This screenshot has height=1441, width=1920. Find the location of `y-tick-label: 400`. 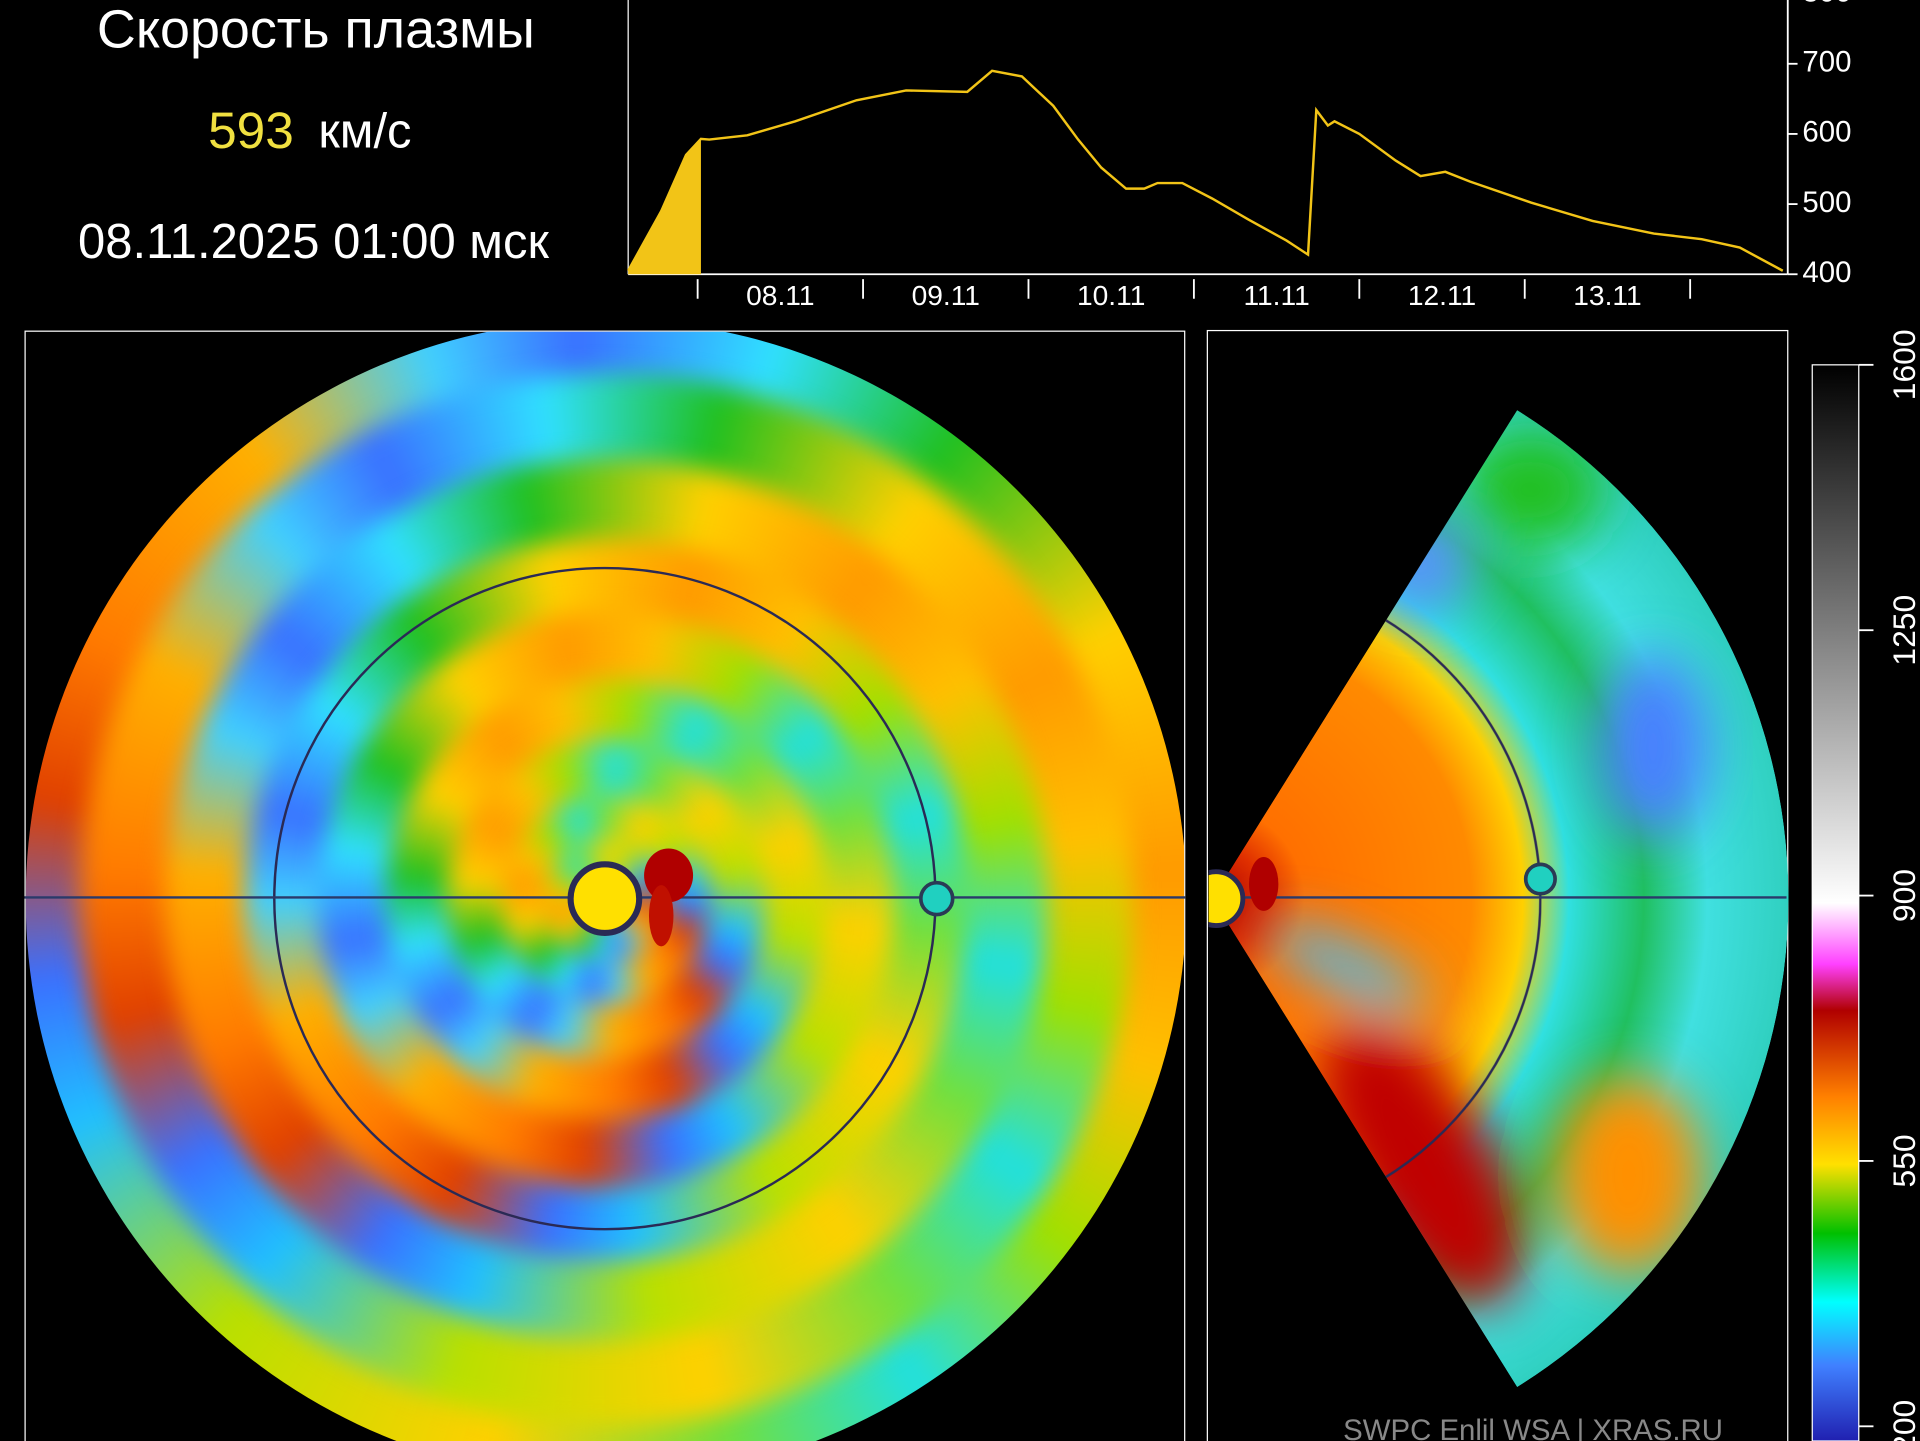

y-tick-label: 400 is located at coordinates (1826, 272).